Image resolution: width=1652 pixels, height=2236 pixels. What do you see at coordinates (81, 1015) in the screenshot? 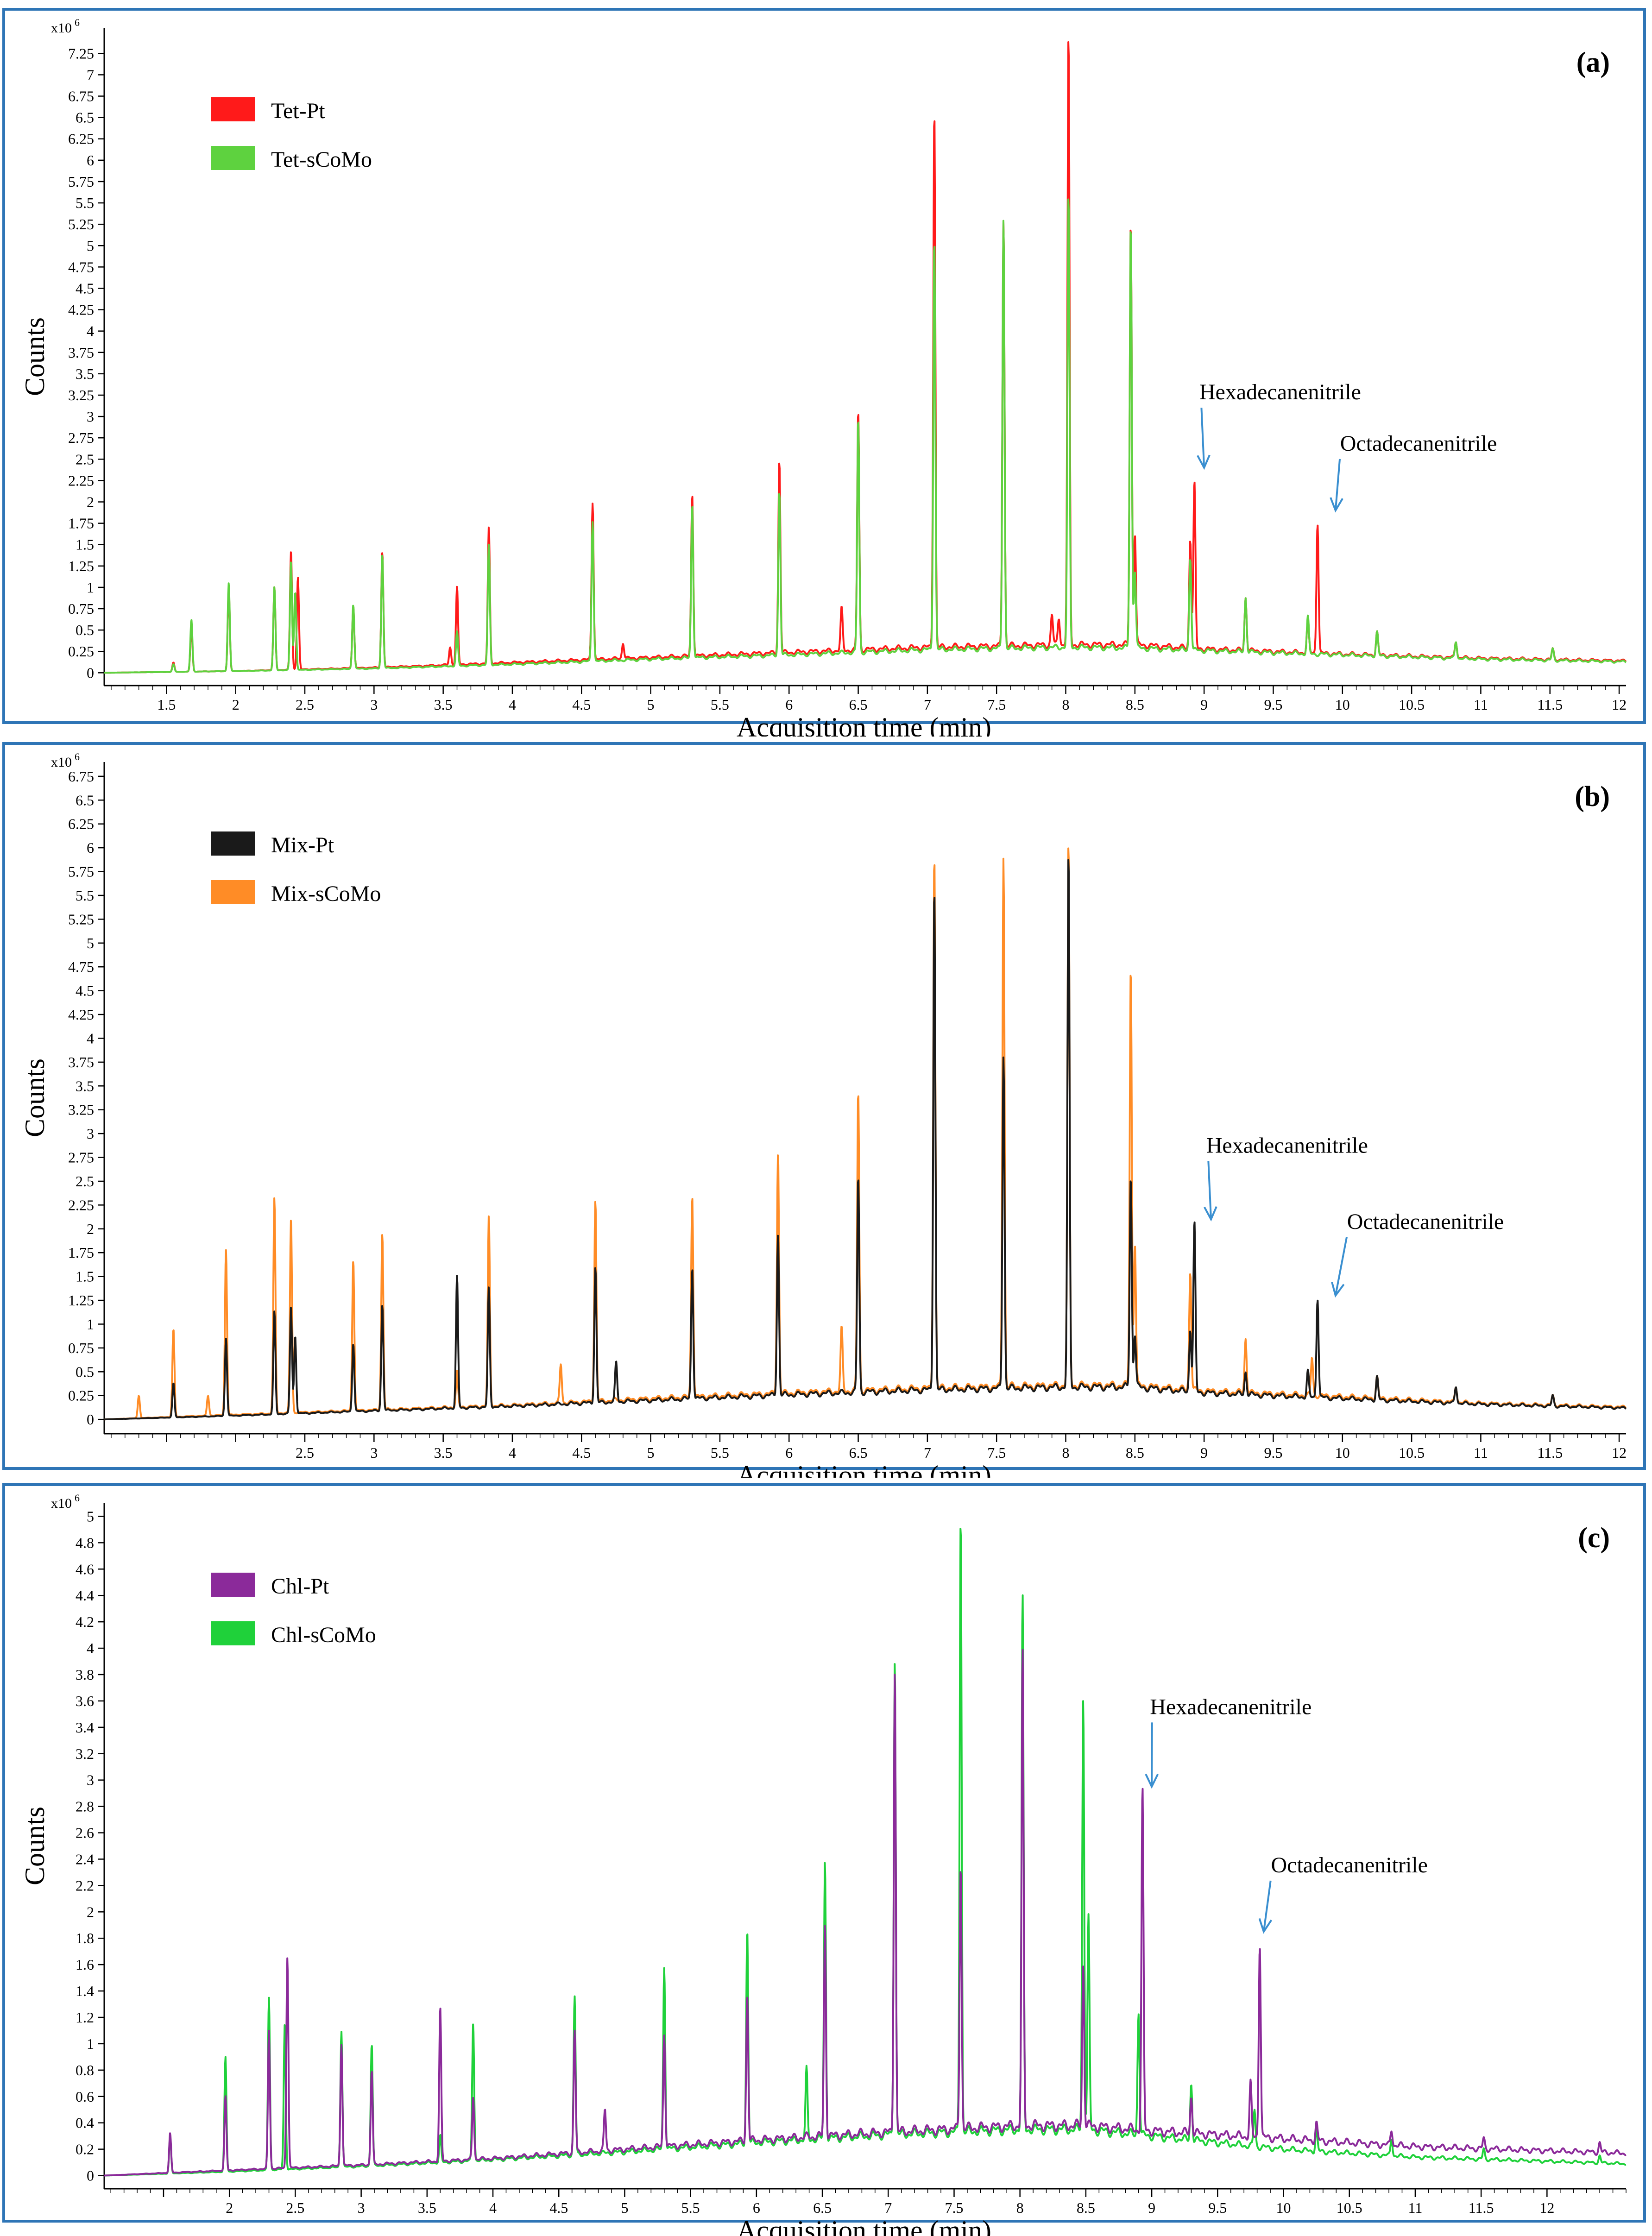
I see `y-tick-label: 4.25` at bounding box center [81, 1015].